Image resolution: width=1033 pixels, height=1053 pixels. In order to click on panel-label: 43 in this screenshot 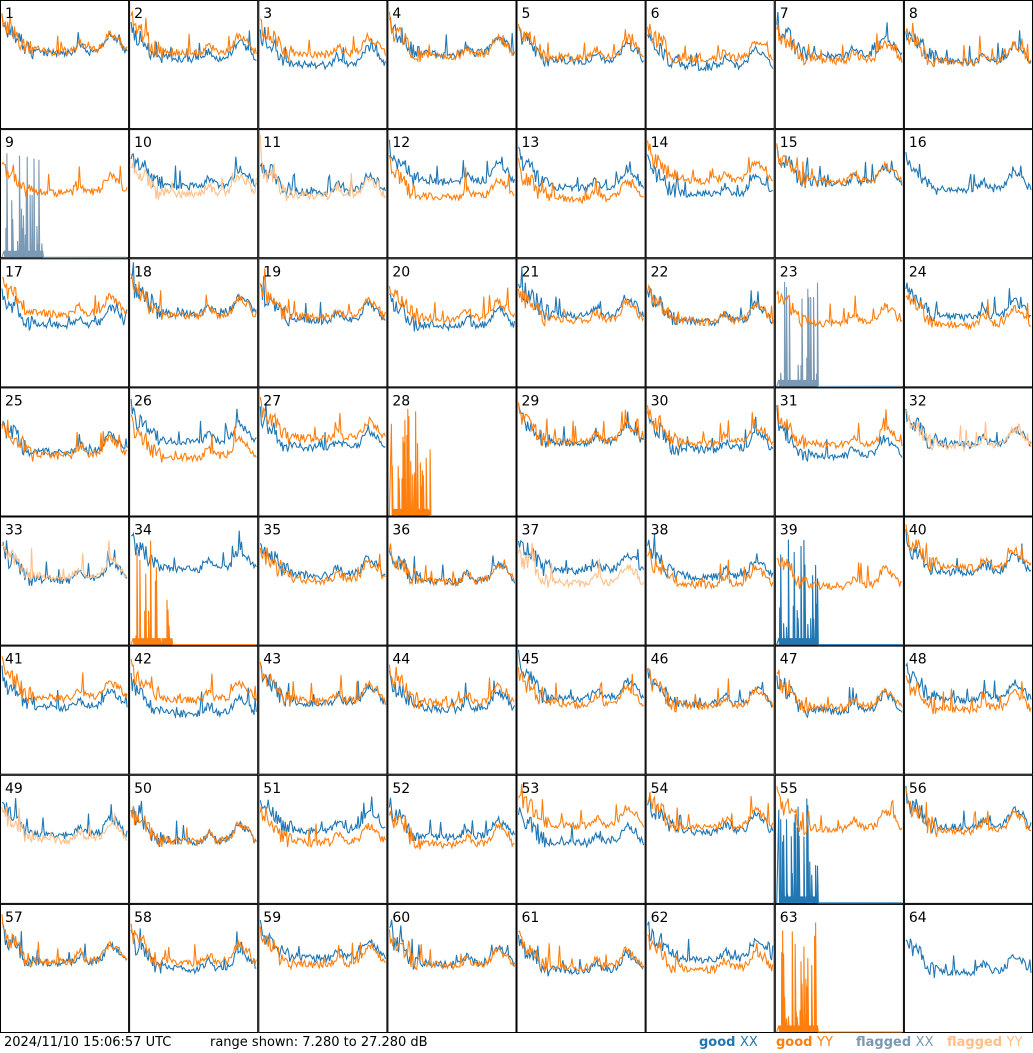, I will do `click(272, 660)`.